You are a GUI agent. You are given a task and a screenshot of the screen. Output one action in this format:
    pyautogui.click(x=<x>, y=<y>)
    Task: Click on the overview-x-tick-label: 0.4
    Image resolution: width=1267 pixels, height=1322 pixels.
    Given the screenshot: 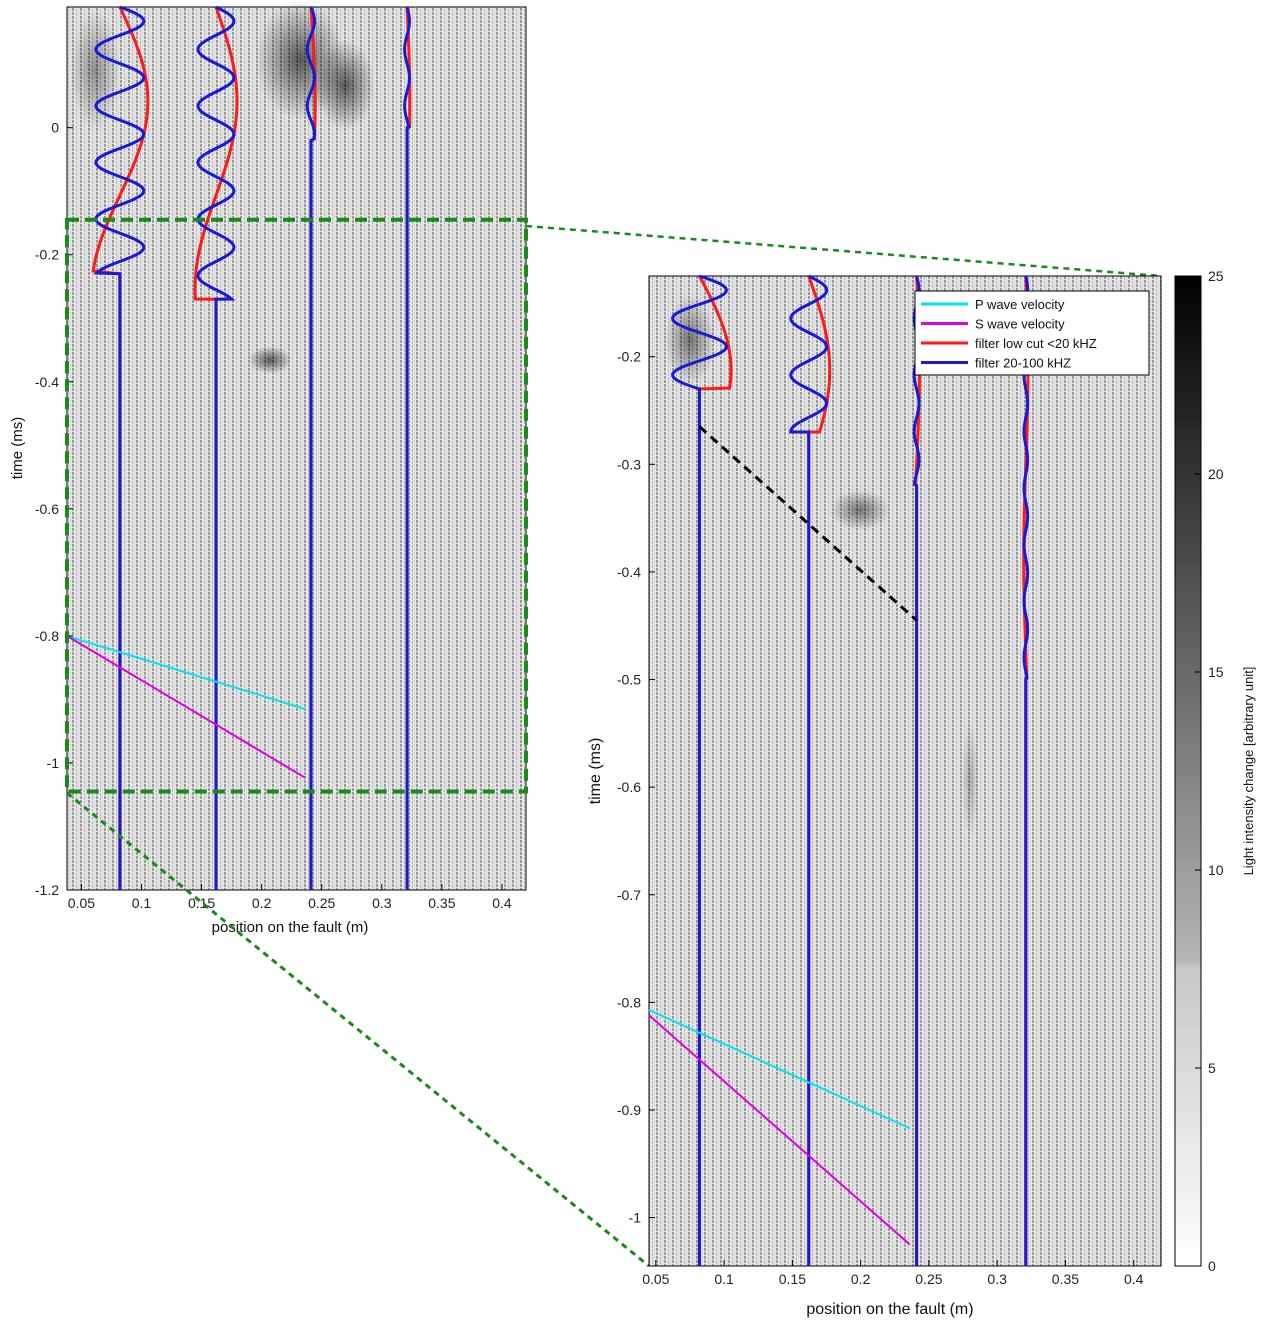 What is the action you would take?
    pyautogui.click(x=502, y=903)
    